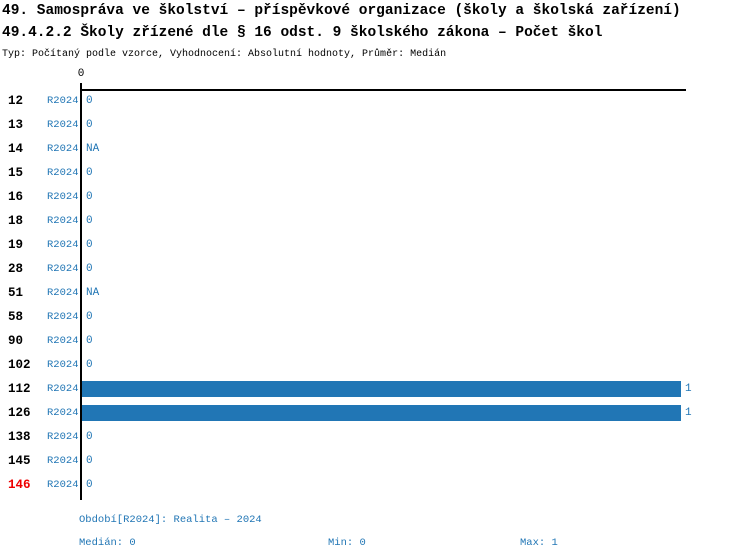  I want to click on chart-row: 58 R2024 0, so click(375, 317).